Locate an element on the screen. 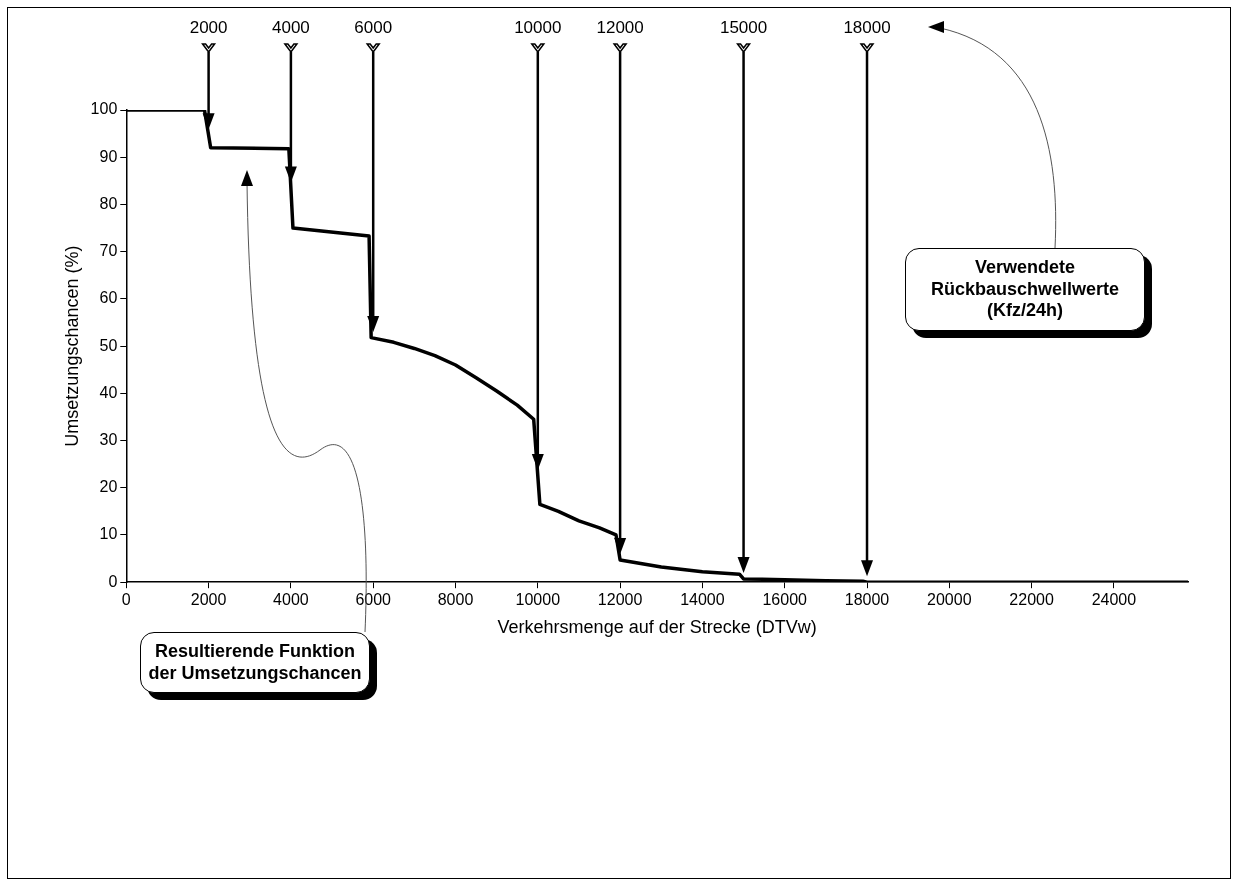 The height and width of the screenshot is (888, 1240). y-tick-label: 70 is located at coordinates (108, 251).